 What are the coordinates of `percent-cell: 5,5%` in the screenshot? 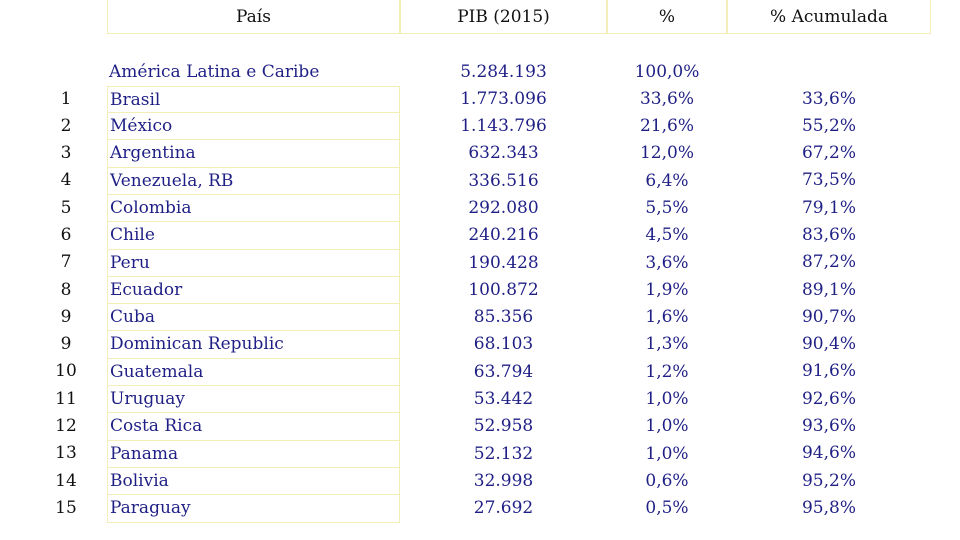 It's located at (667, 207).